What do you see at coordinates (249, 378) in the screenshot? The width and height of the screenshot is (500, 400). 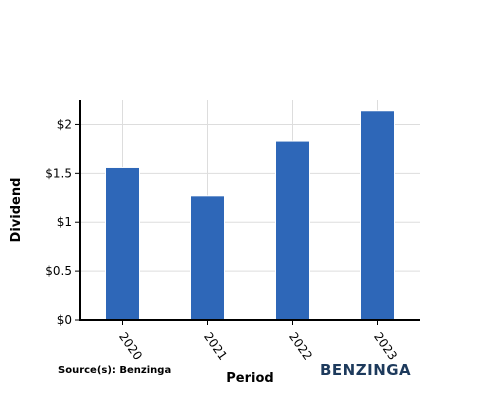 I see `x-axis-title: Period` at bounding box center [249, 378].